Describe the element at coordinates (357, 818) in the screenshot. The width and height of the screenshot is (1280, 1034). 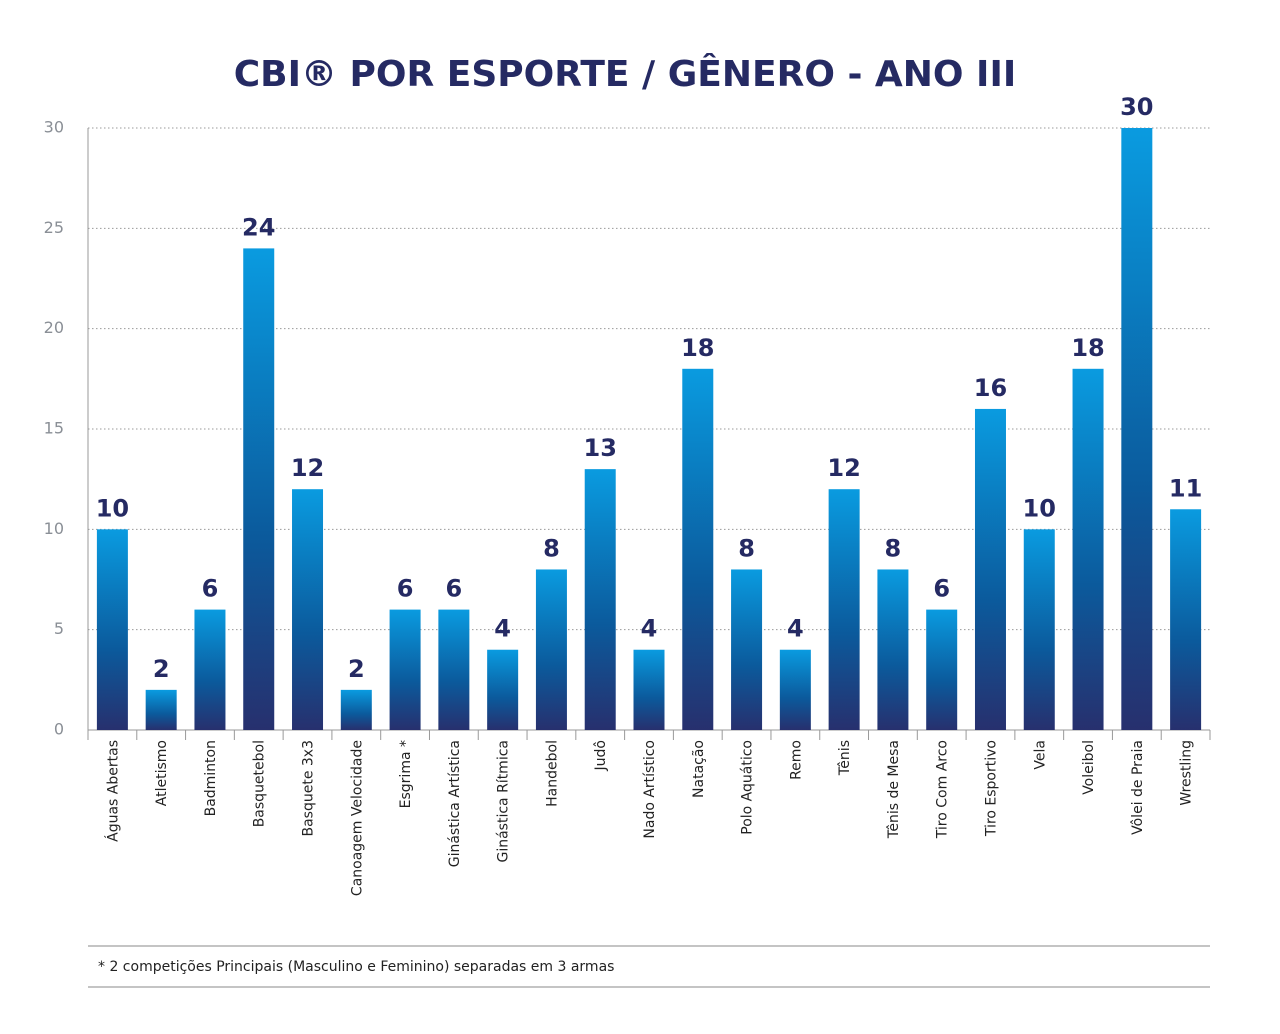
I see `x-tick-label: Canoagem Velocidade` at that location.